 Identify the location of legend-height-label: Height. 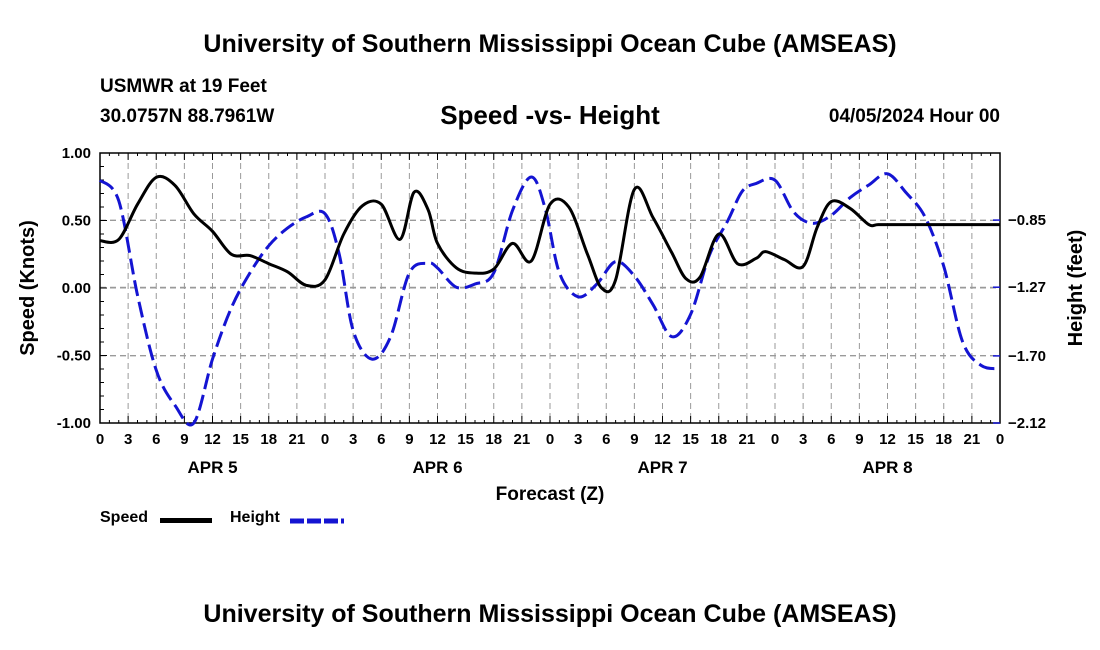
(255, 517).